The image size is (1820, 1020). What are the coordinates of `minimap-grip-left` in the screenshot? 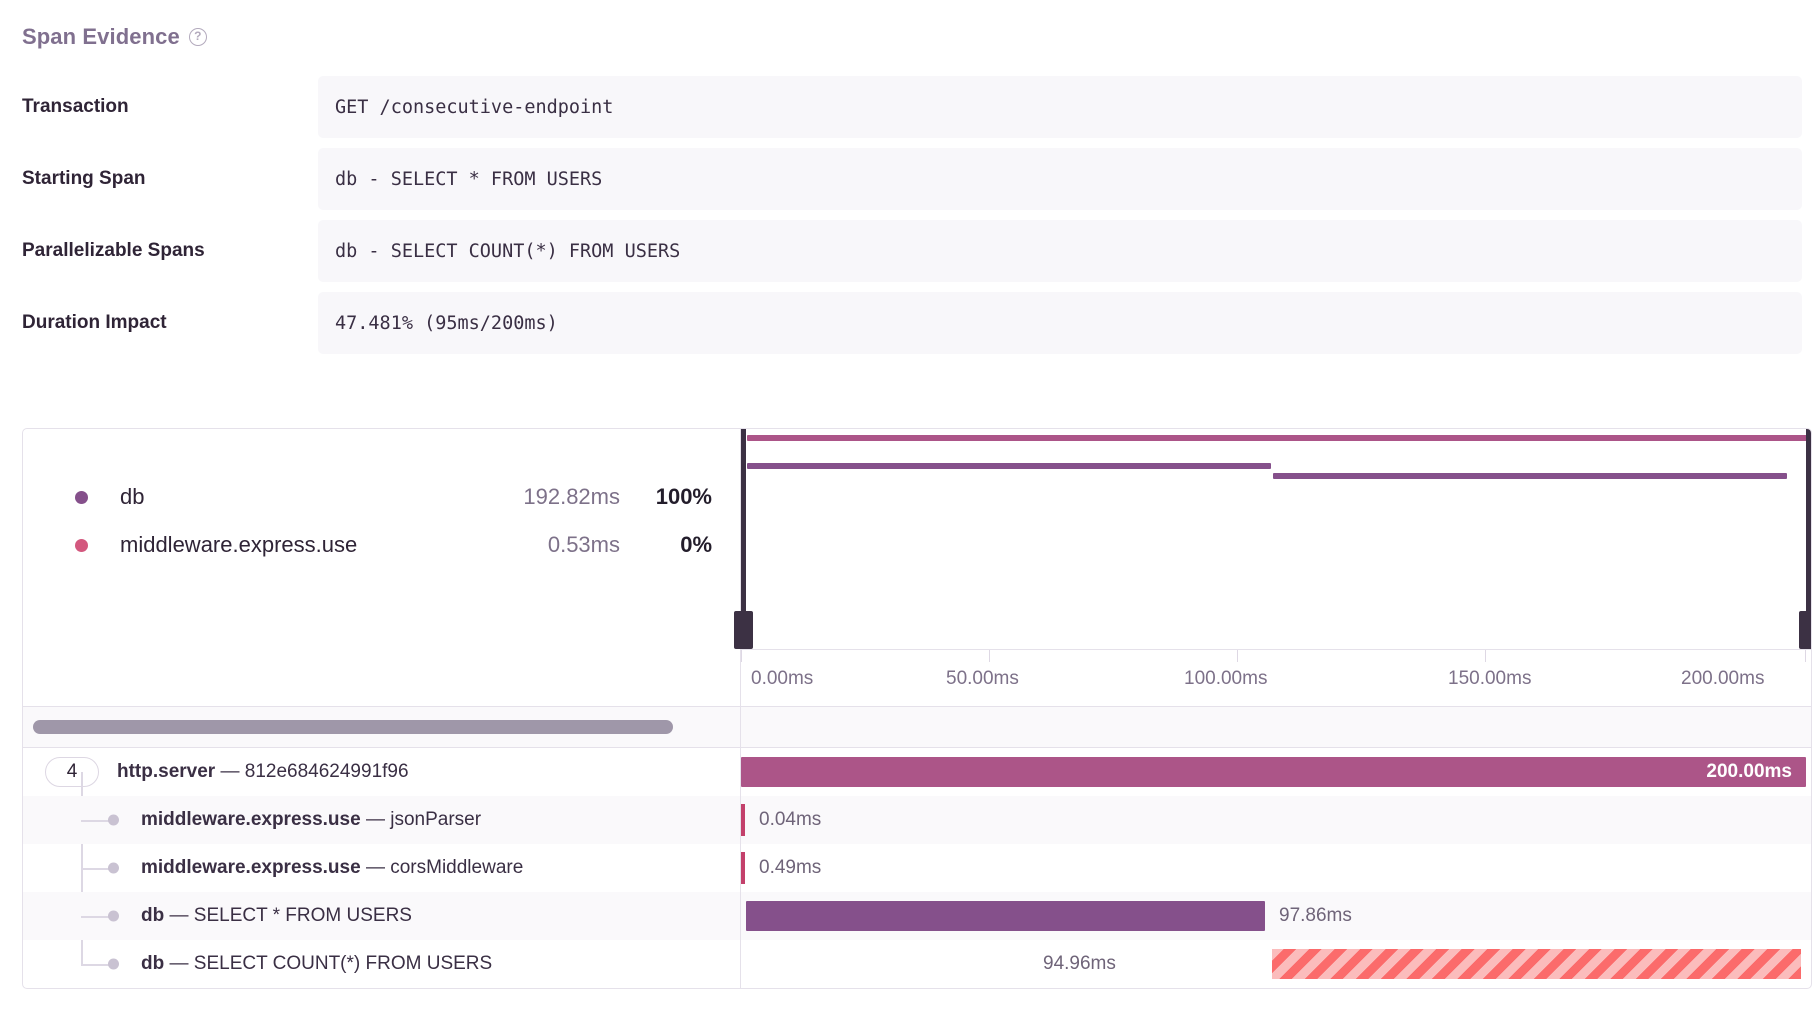 It's located at (743, 630).